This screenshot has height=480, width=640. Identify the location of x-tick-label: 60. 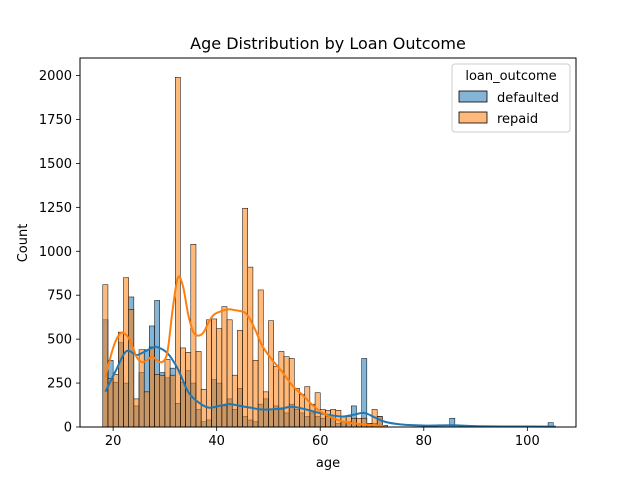
(320, 441).